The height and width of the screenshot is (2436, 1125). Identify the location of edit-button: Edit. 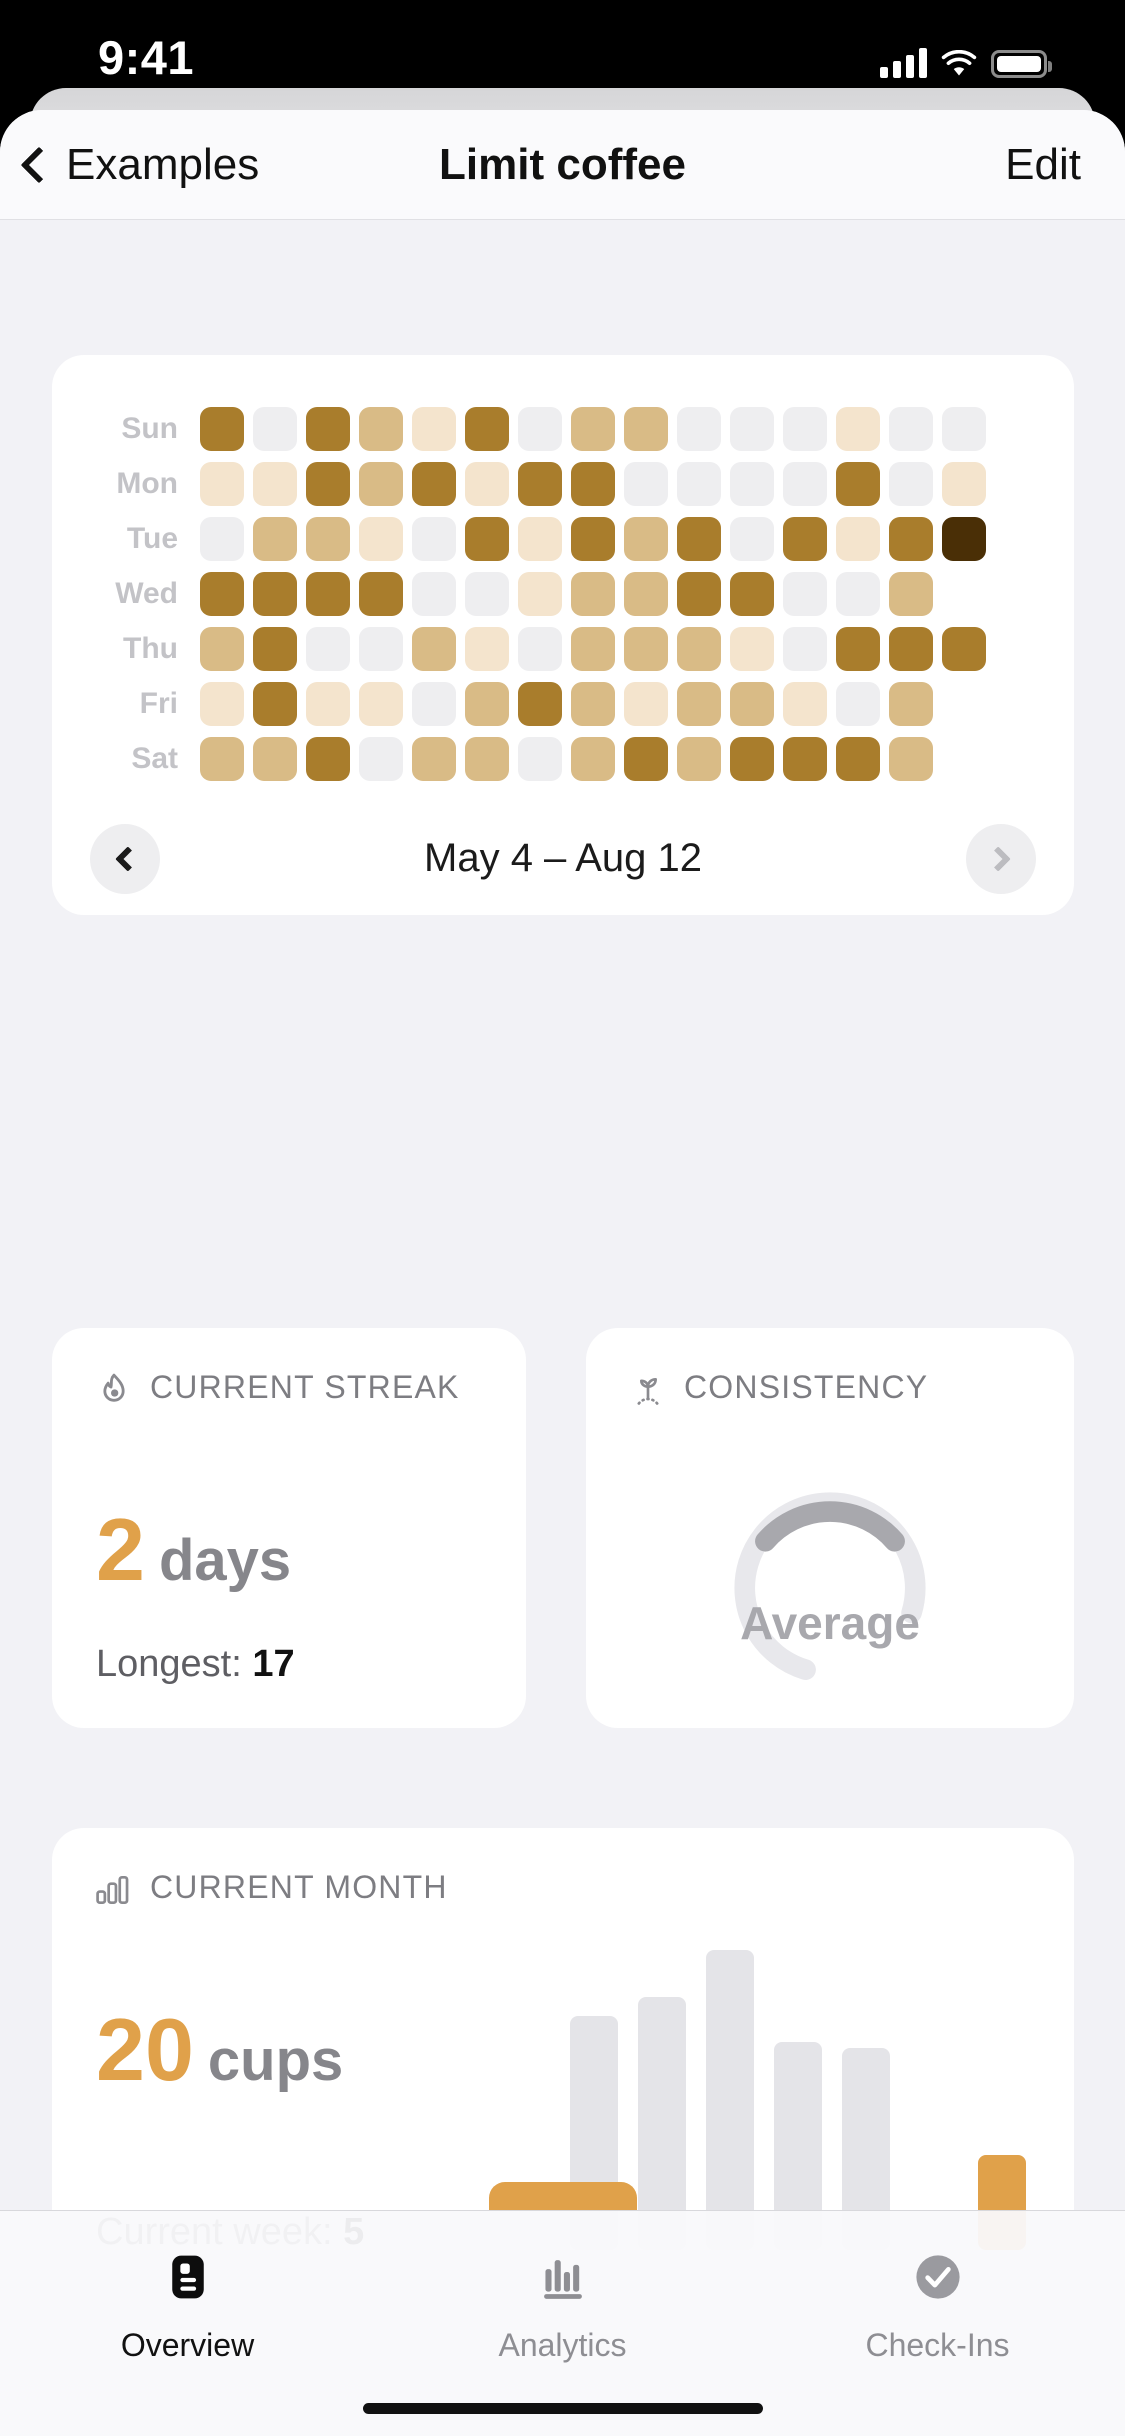
(1043, 164).